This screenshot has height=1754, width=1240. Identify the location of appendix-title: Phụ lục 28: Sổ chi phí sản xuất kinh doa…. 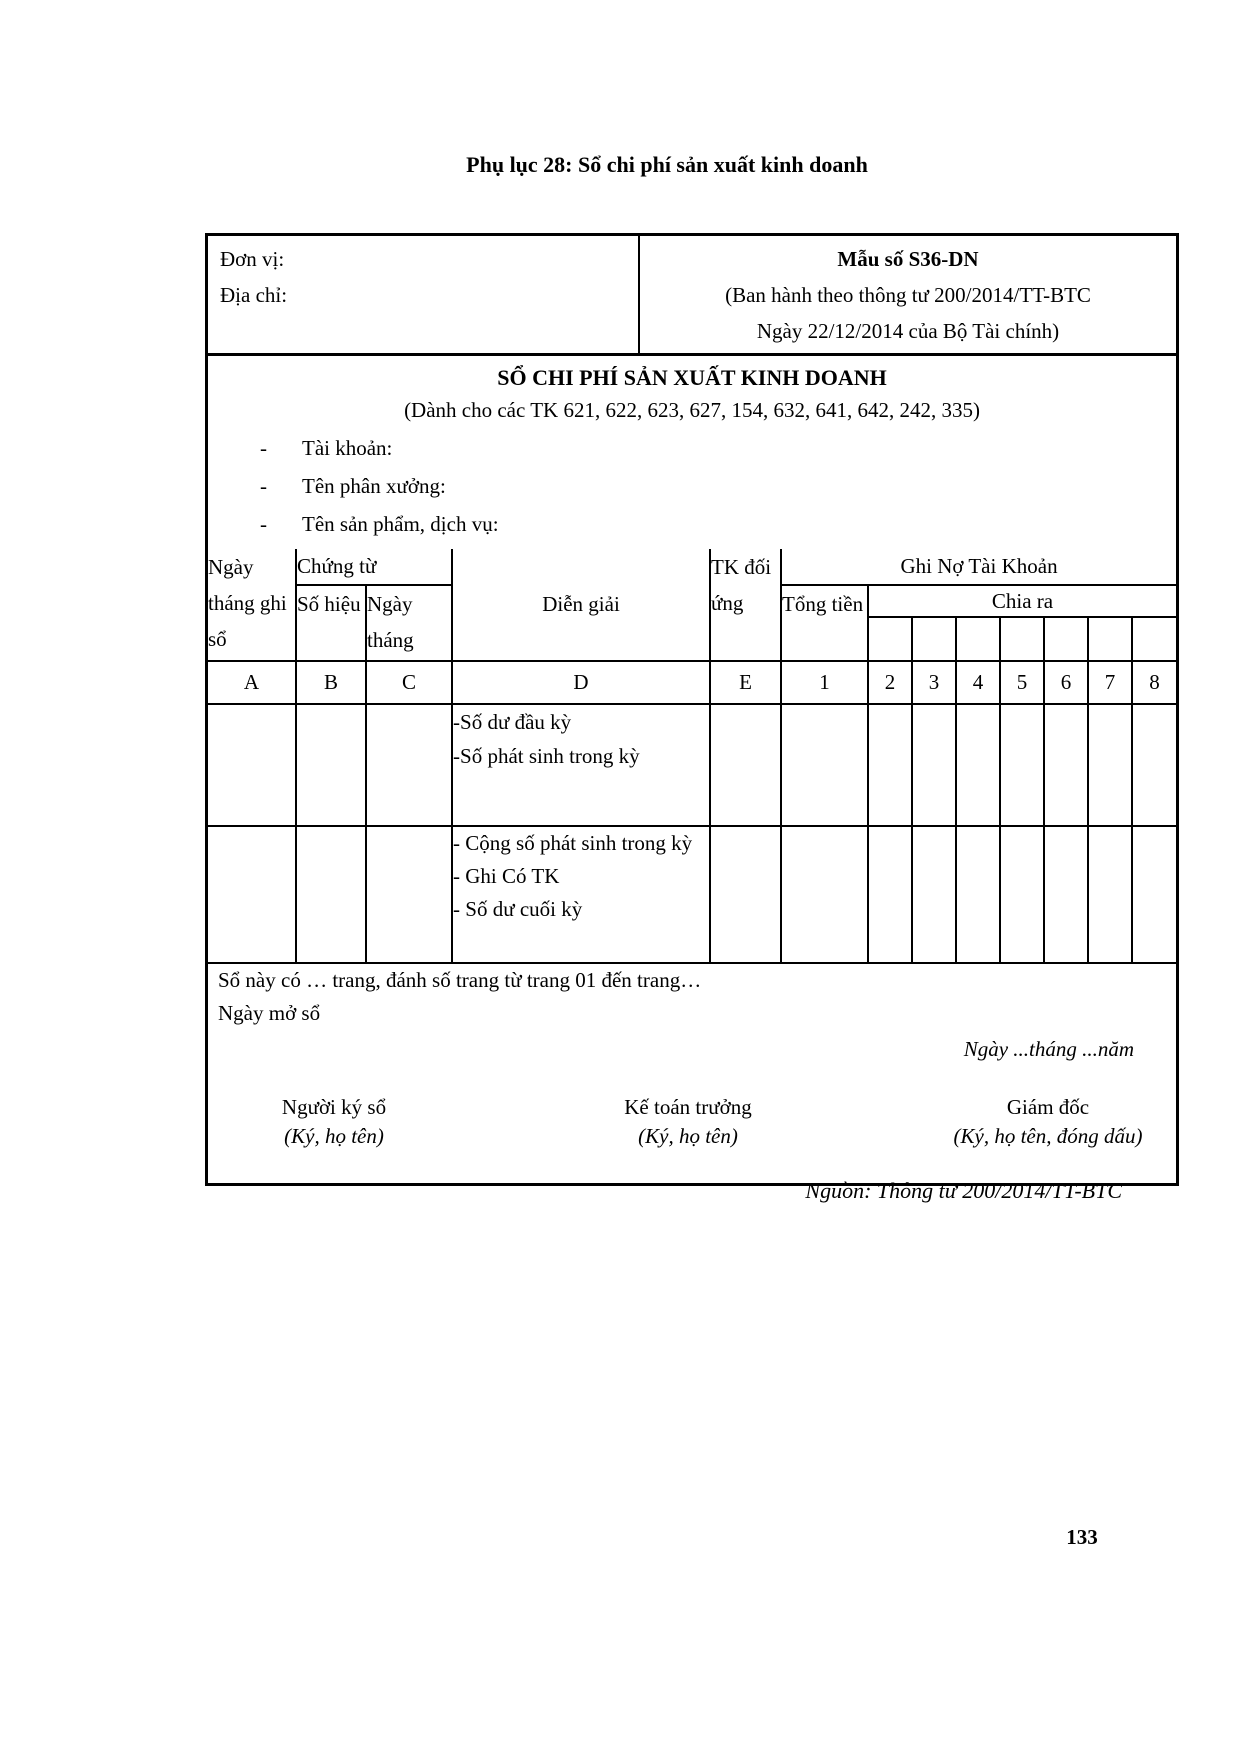
(667, 164).